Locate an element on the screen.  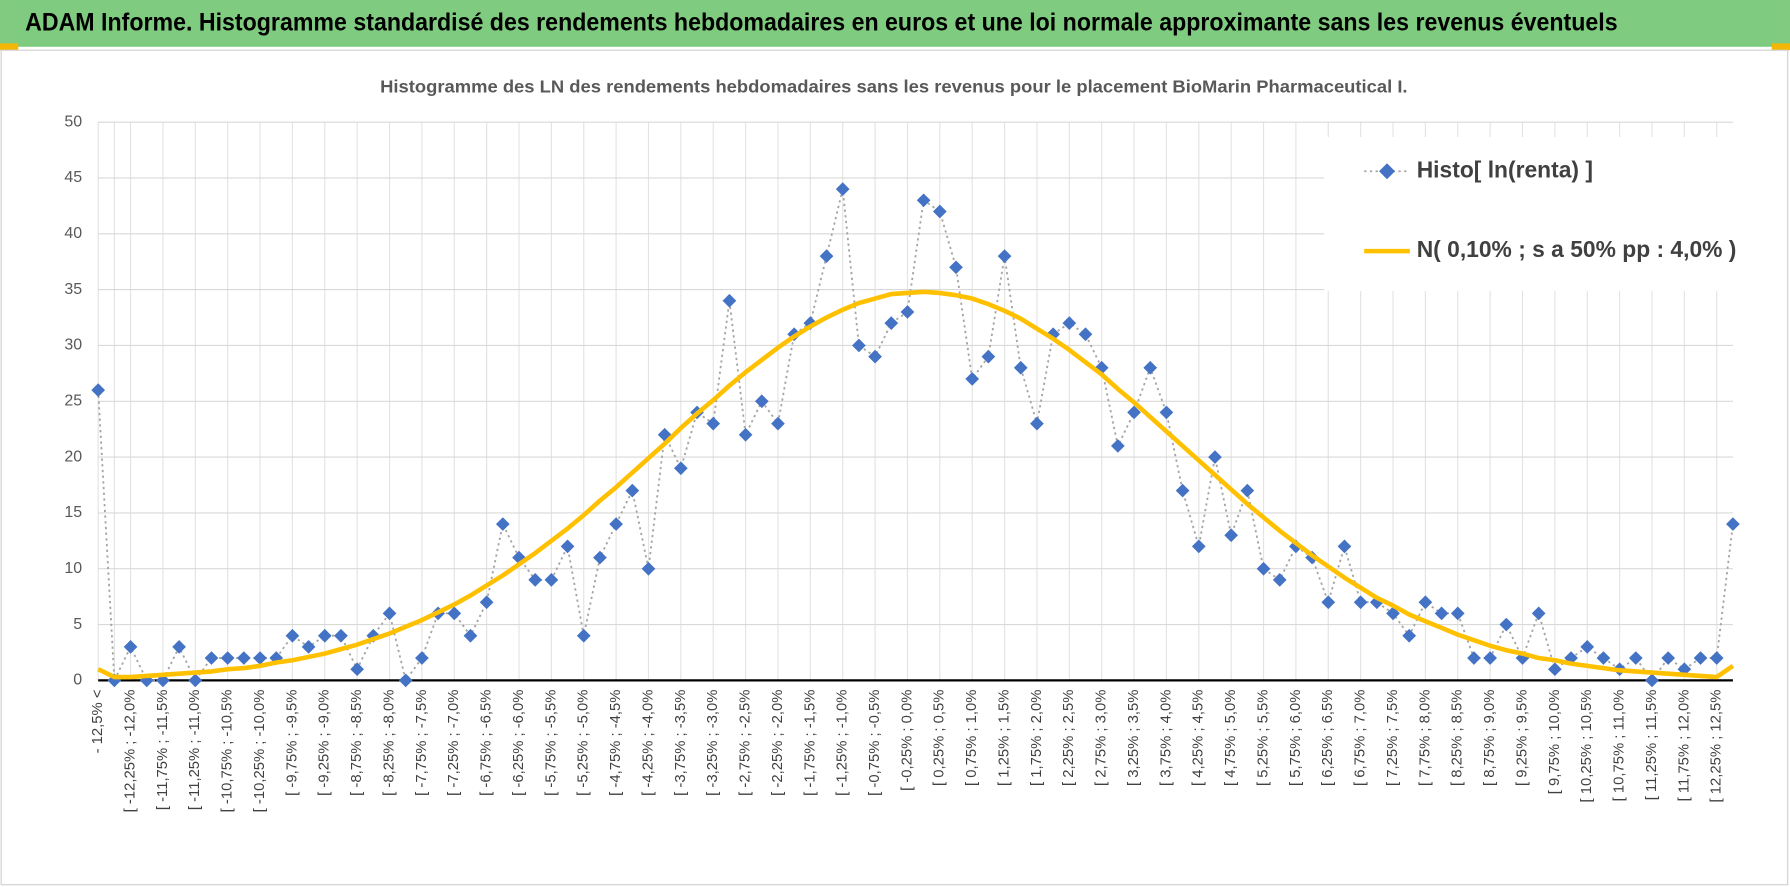
x-tick-label: [ 7,25% ; 7,5% is located at coordinates (1393, 738).